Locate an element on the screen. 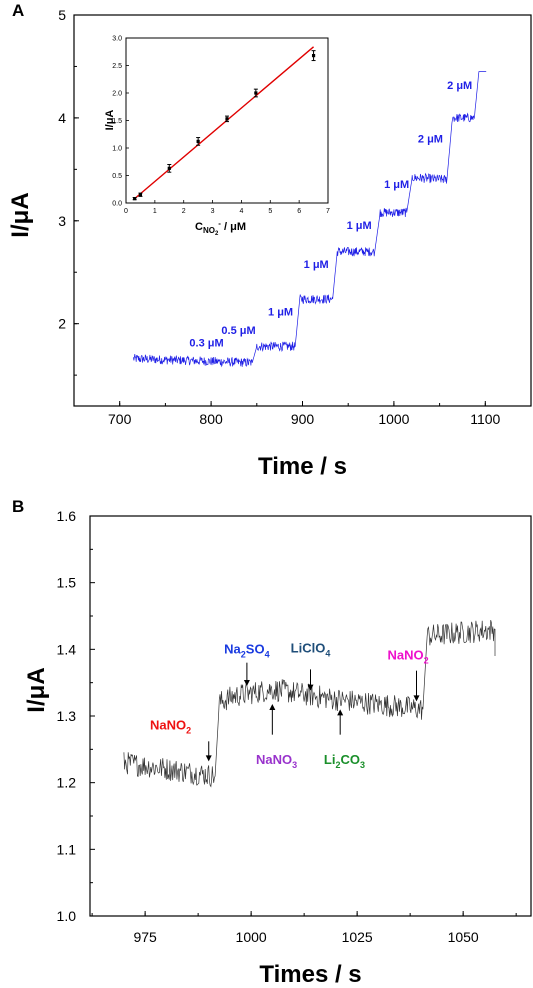  y-tick-label-b: 1.0 is located at coordinates (67, 916).